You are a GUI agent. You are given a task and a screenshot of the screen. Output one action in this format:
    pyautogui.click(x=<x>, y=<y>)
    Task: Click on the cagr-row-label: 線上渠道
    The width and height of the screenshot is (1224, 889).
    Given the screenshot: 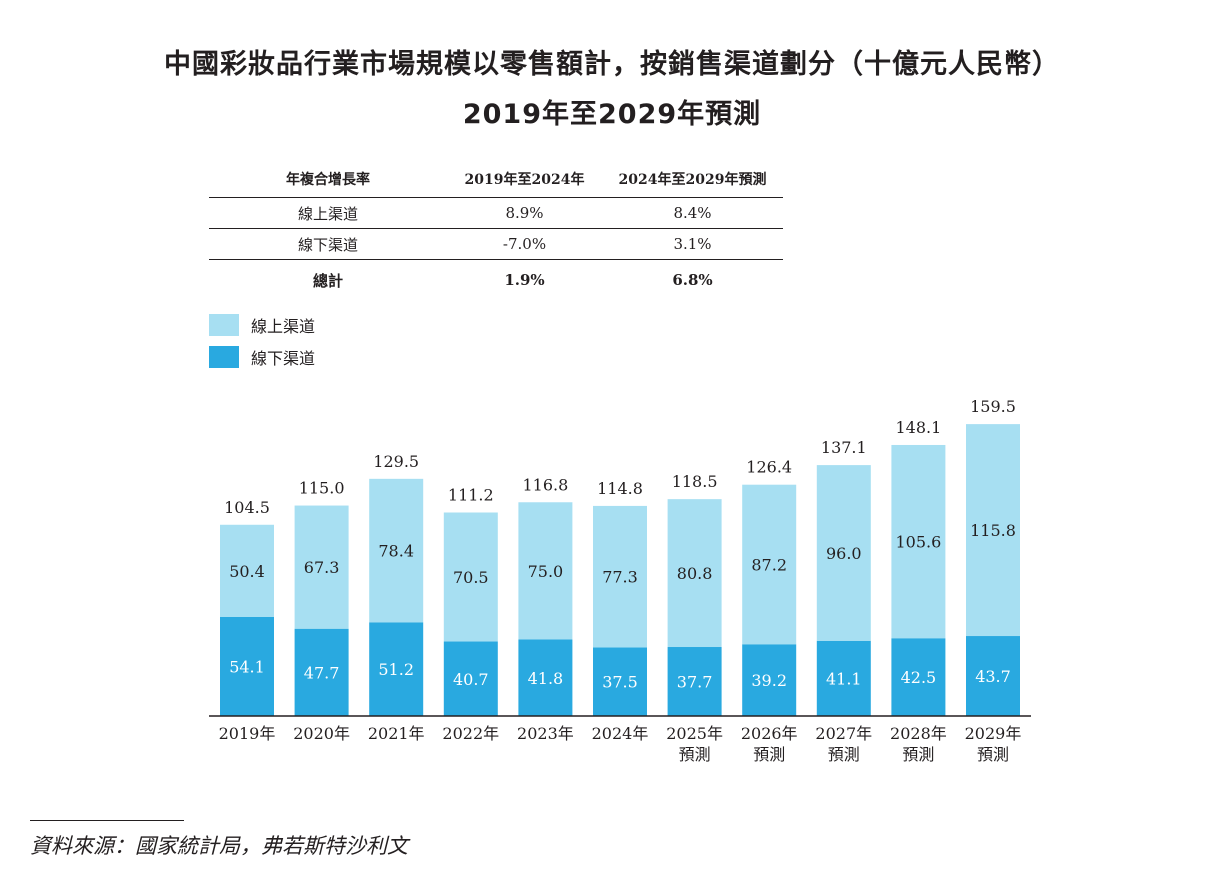 What is the action you would take?
    pyautogui.click(x=328, y=213)
    